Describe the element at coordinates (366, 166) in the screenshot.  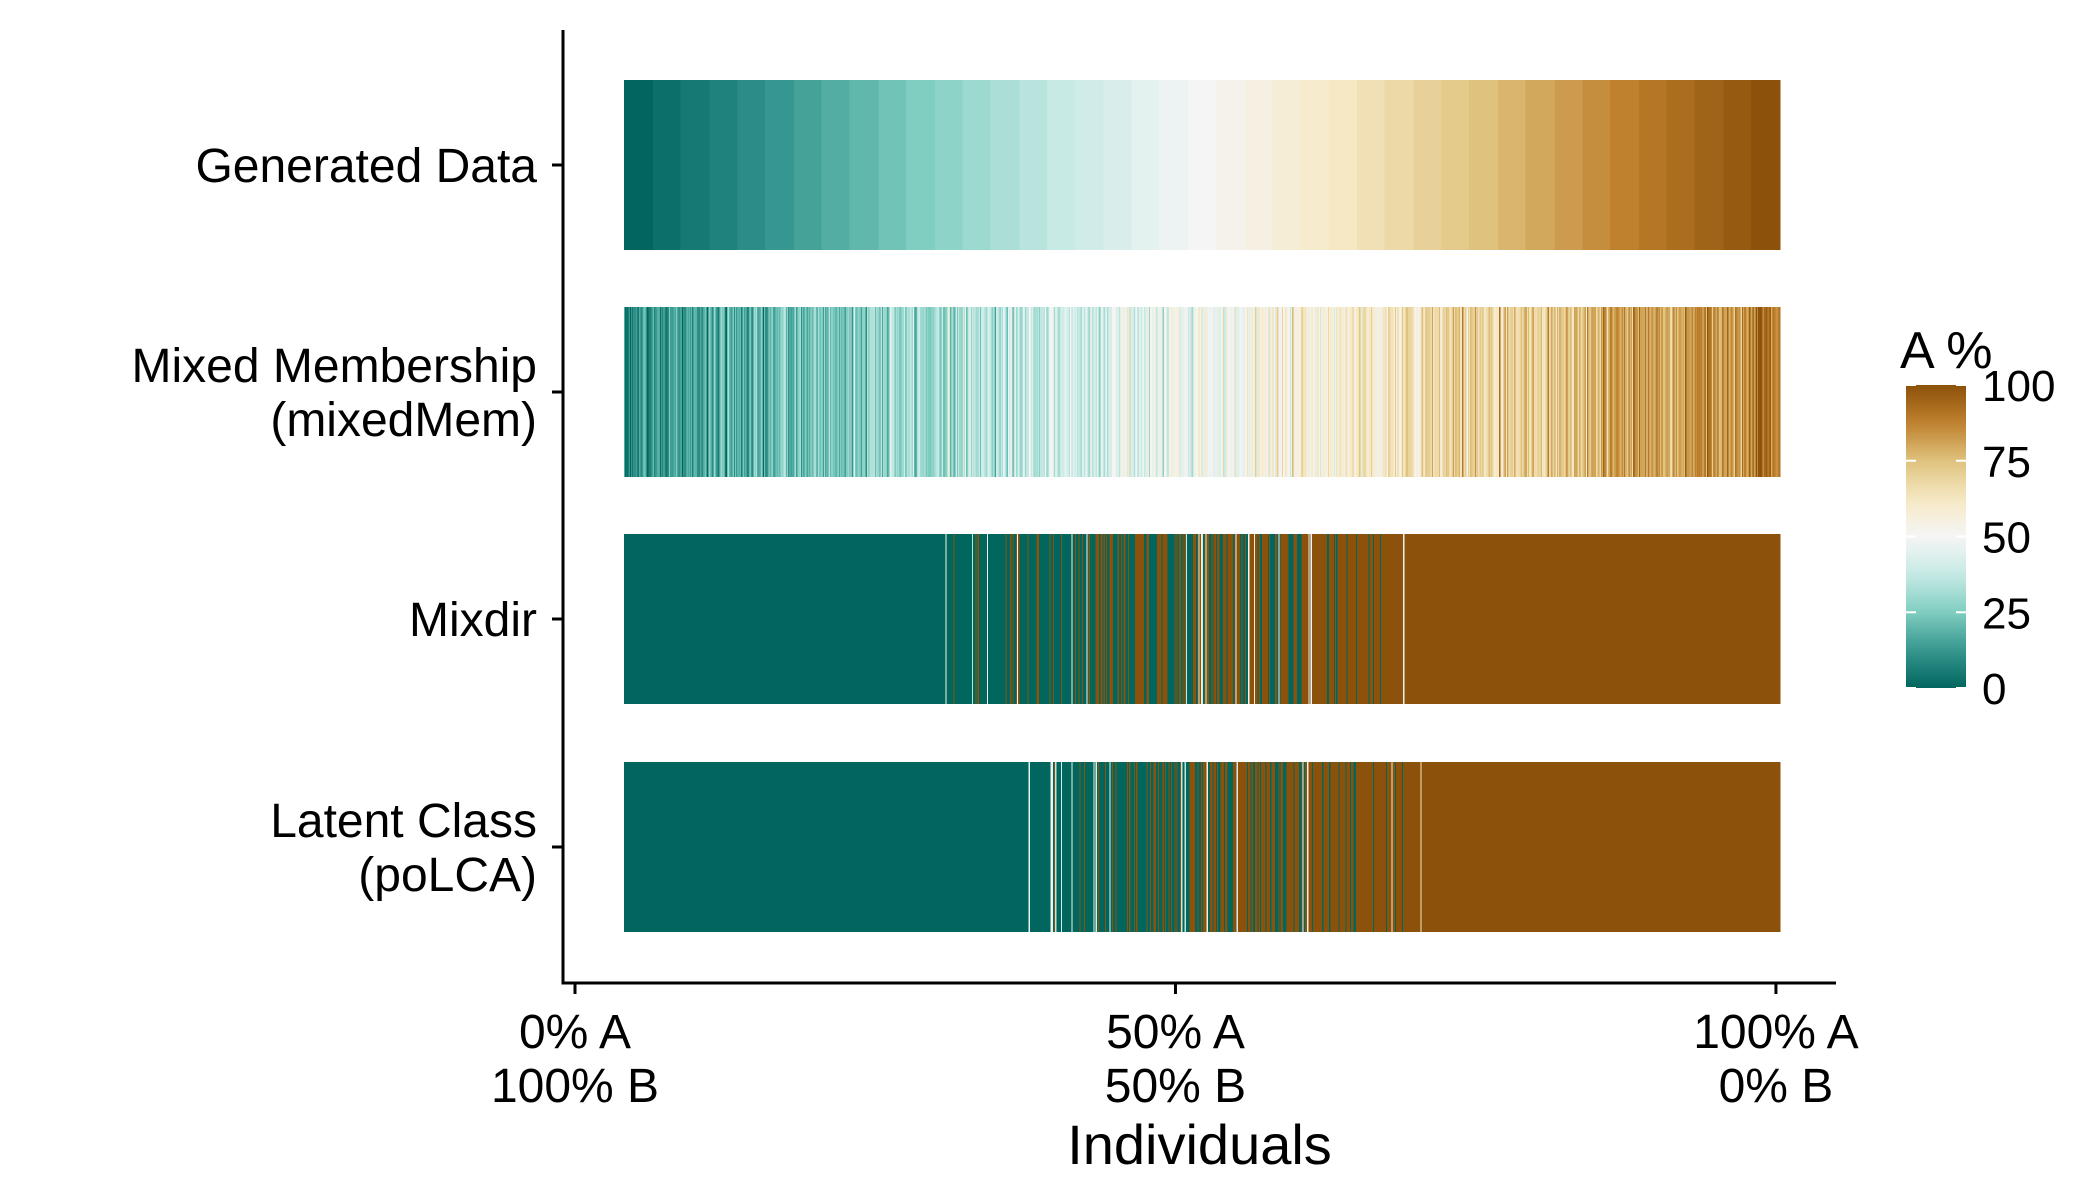
I see `category-label-generated: Generated Data` at that location.